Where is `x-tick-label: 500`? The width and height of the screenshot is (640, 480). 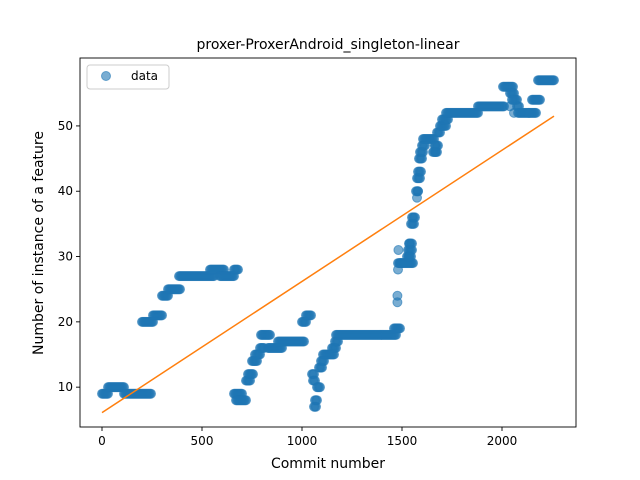
x-tick-label: 500 is located at coordinates (202, 441).